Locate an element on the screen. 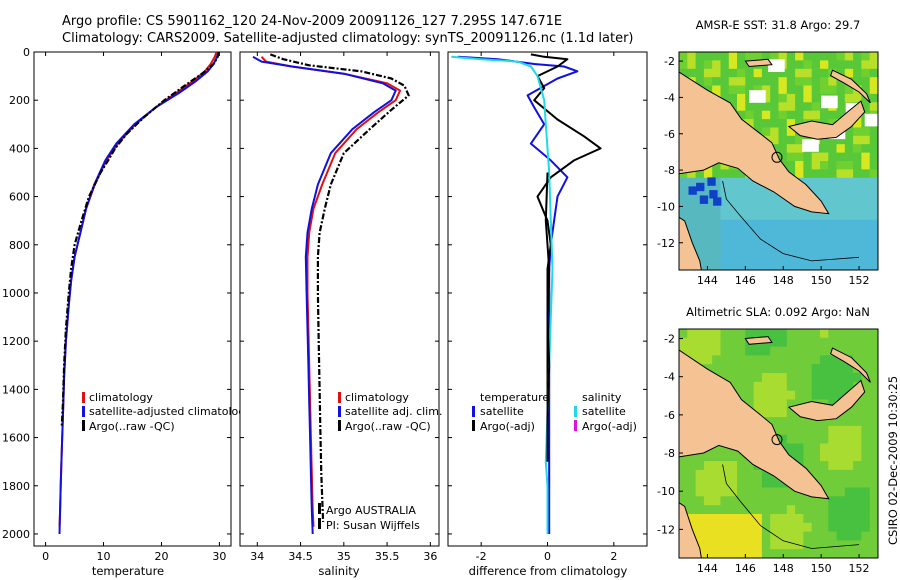 Image resolution: width=900 pixels, height=580 pixels. land-manus is located at coordinates (758, 63).